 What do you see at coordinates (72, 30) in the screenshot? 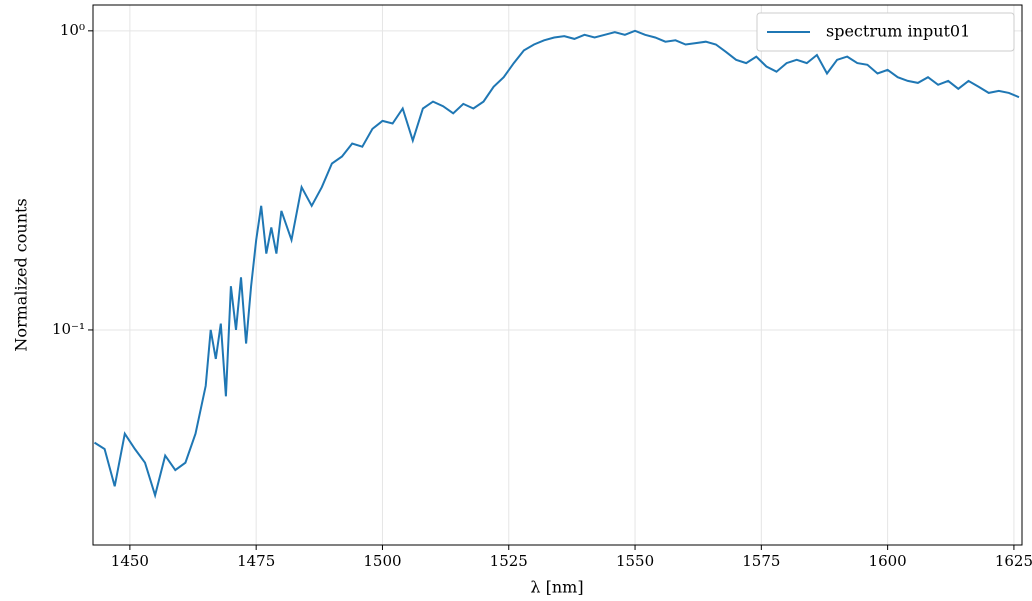
I see `y-tick-label: 10⁰` at bounding box center [72, 30].